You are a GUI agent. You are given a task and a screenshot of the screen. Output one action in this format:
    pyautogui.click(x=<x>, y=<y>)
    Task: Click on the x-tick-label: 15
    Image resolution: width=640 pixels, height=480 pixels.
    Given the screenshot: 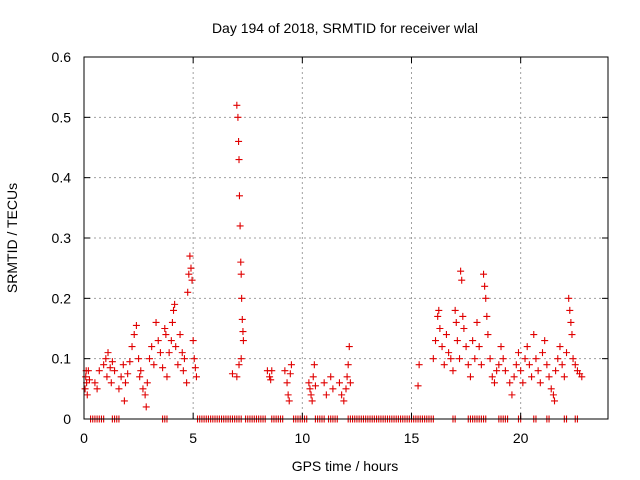 What is the action you would take?
    pyautogui.click(x=412, y=438)
    